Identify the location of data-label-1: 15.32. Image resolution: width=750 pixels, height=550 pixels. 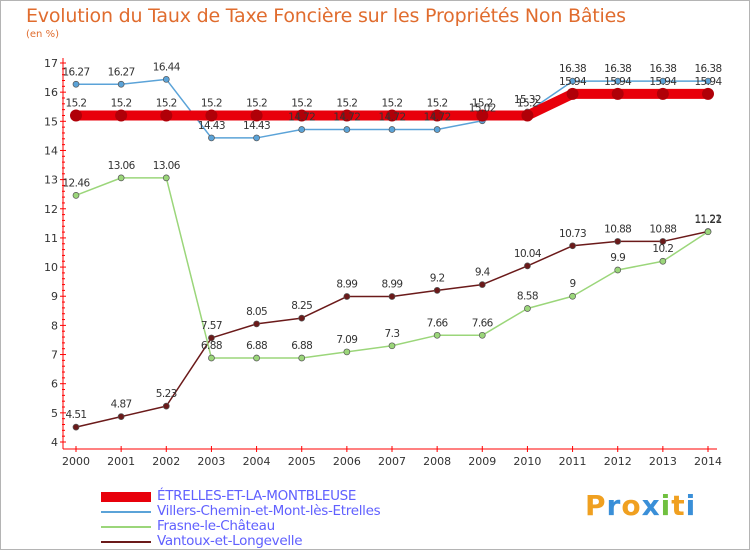
(527, 100).